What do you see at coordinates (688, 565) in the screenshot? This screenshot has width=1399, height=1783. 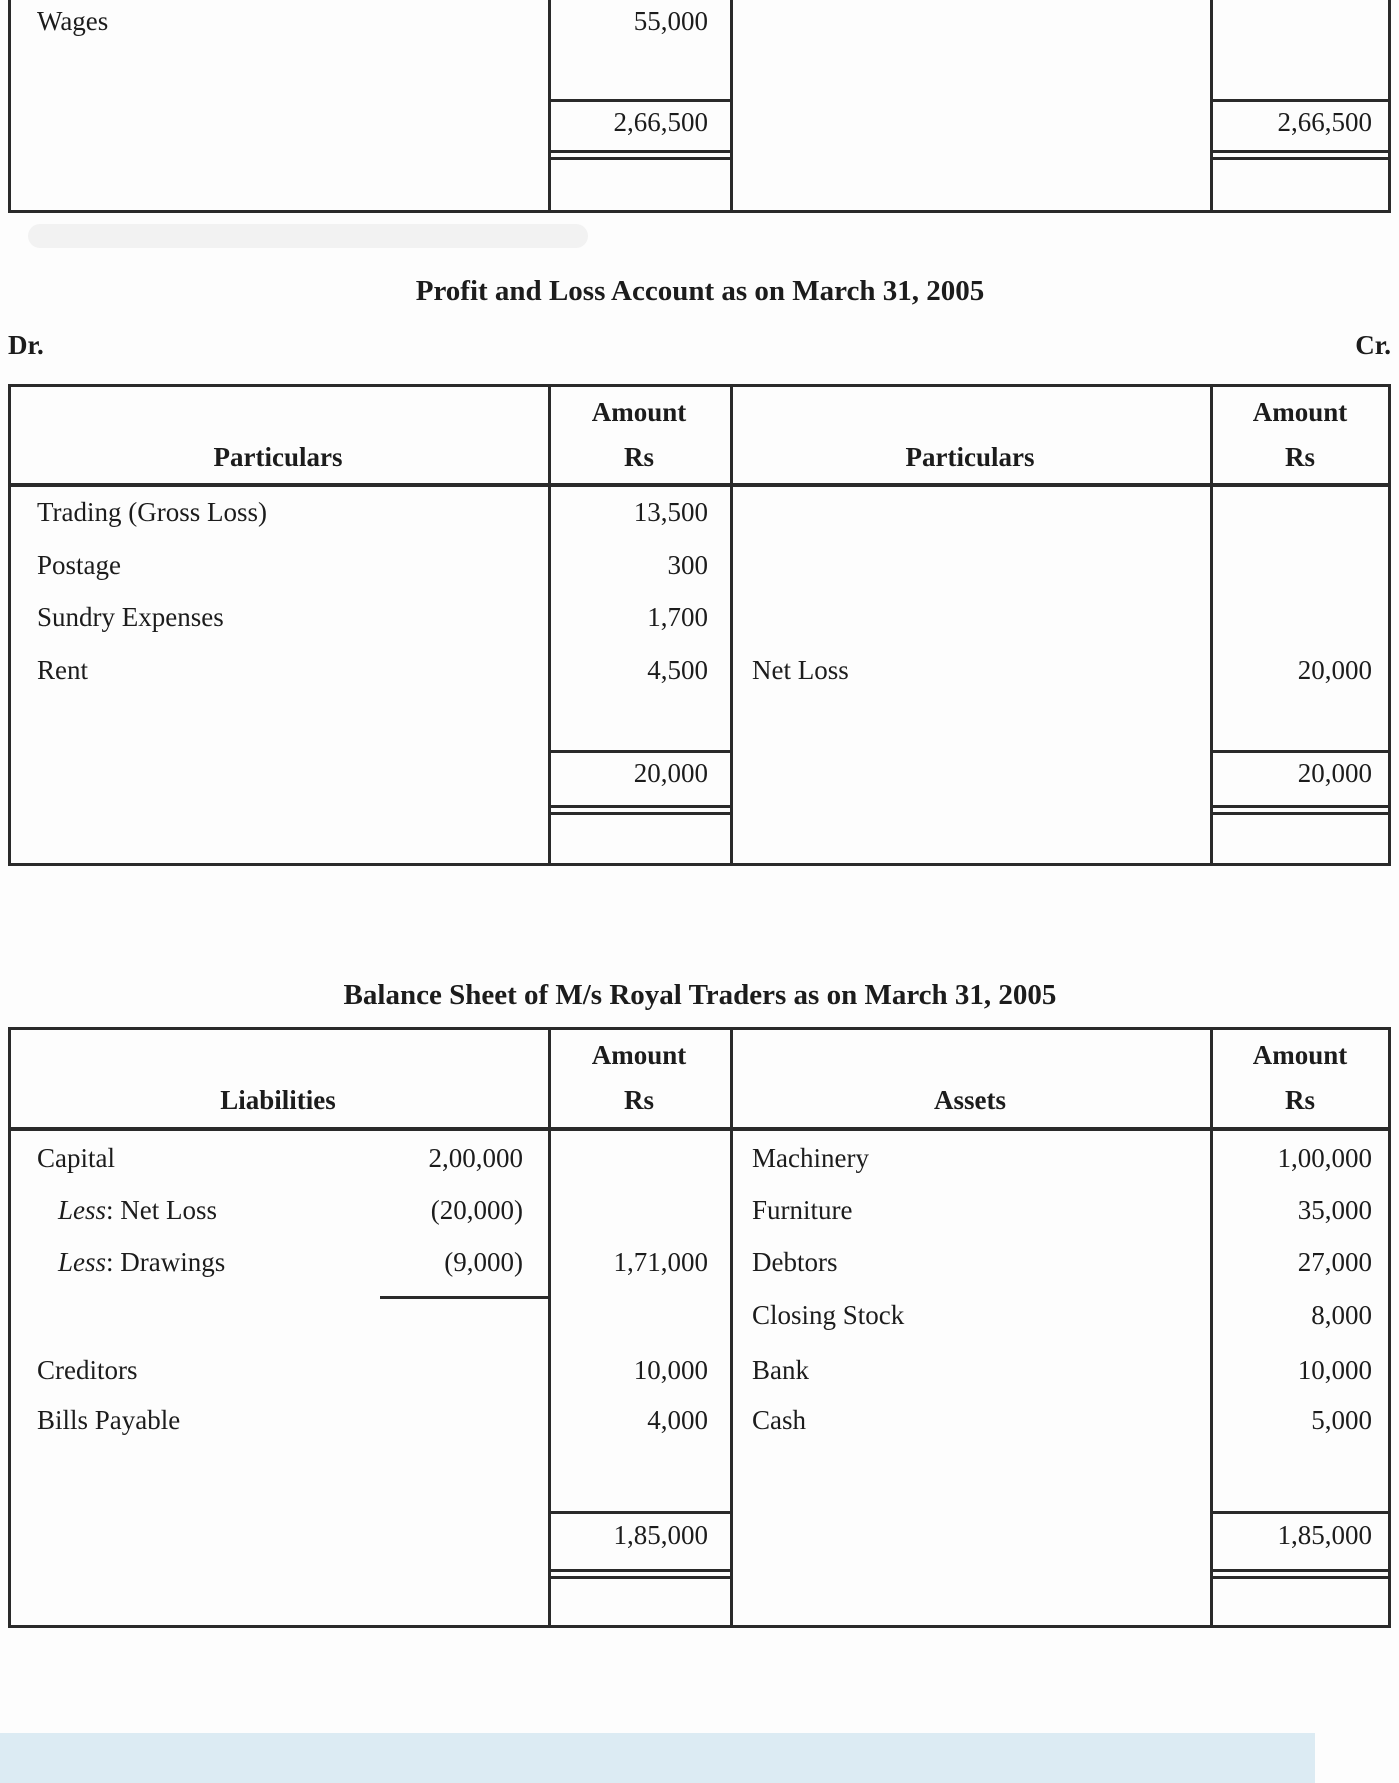 I see `row-amount: 300` at bounding box center [688, 565].